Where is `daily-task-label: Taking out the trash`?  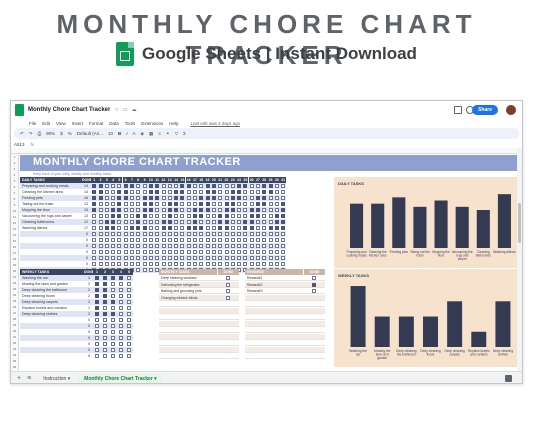
daily-task-label: Taking out the trash is located at coordinates (38, 204).